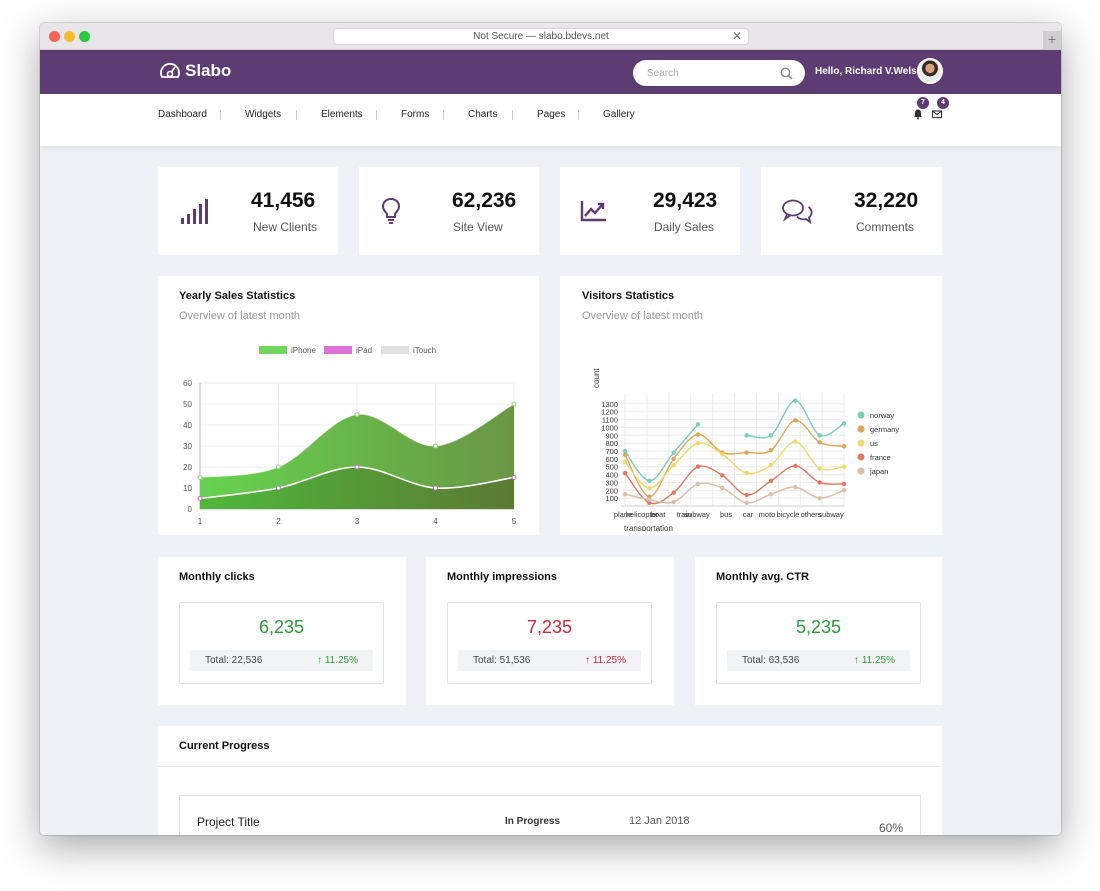 Image resolution: width=1100 pixels, height=891 pixels. Describe the element at coordinates (611, 482) in the screenshot. I see `y-tick-label: 300` at that location.